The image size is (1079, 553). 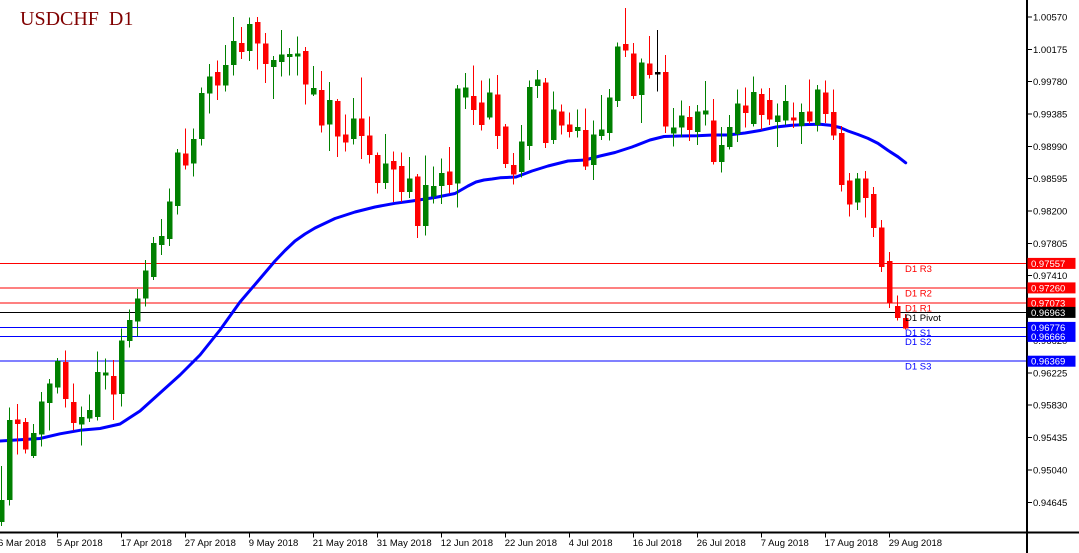 What do you see at coordinates (918, 269) in the screenshot?
I see `svg-text: D1 R3` at bounding box center [918, 269].